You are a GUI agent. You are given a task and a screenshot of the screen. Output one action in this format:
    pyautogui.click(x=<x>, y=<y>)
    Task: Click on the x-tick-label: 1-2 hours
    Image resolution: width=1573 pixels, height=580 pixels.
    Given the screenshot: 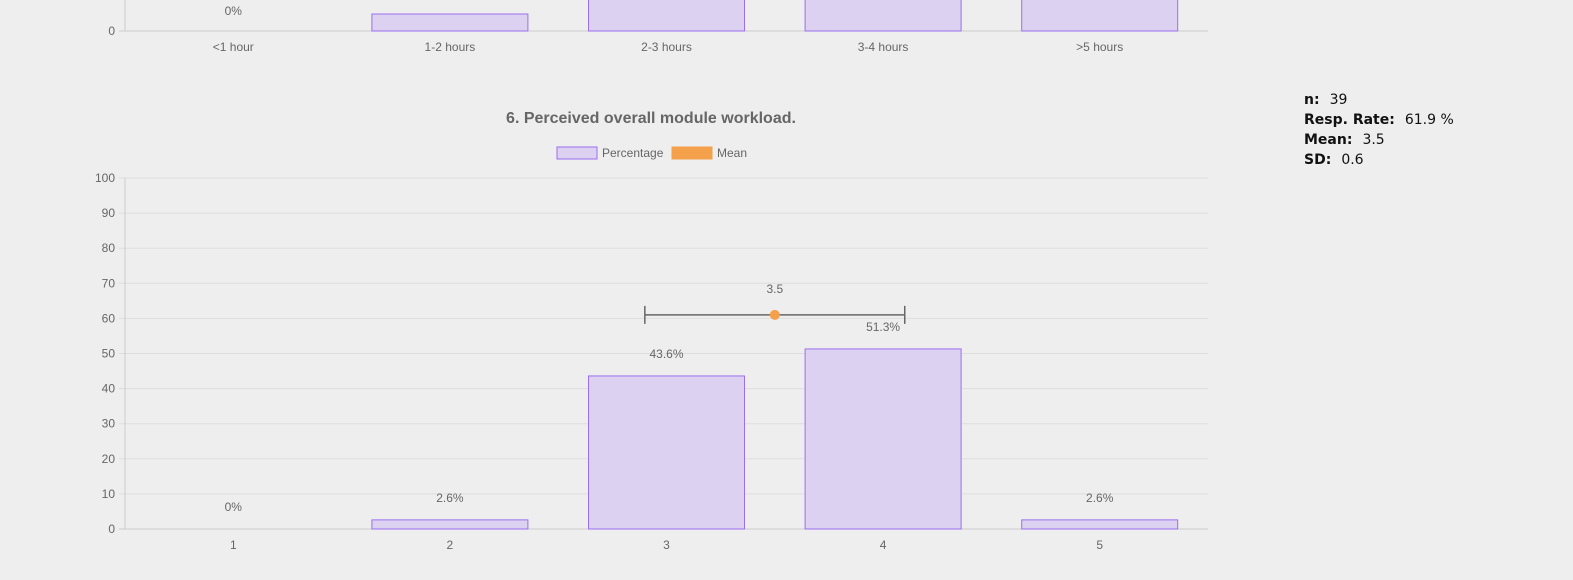 What is the action you would take?
    pyautogui.click(x=450, y=47)
    